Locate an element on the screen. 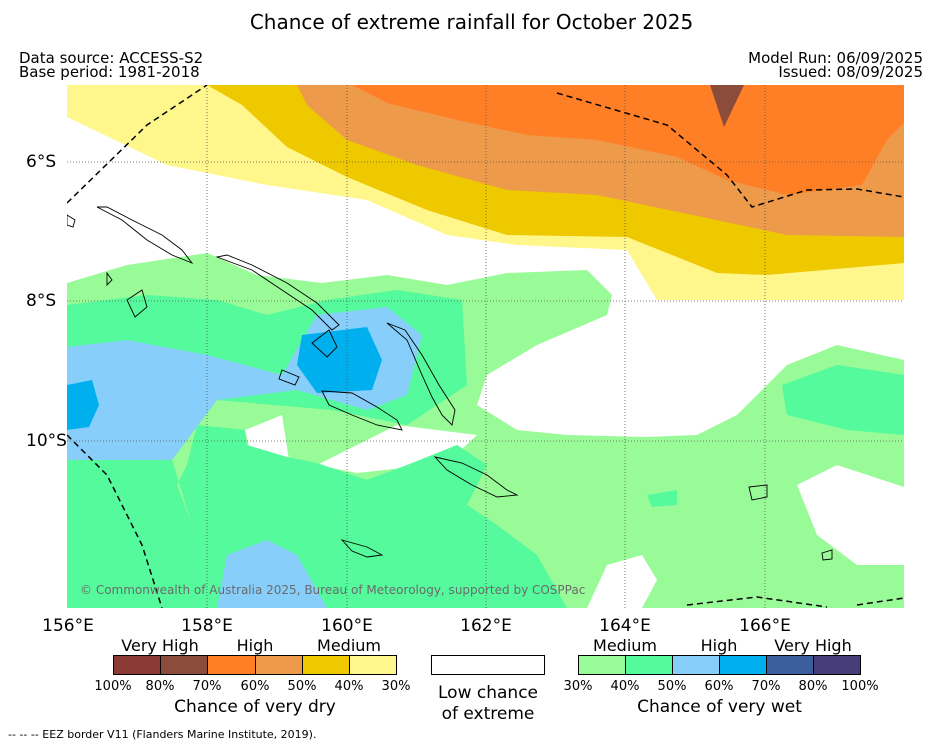  dry-60-70-area is located at coordinates (628, 140).